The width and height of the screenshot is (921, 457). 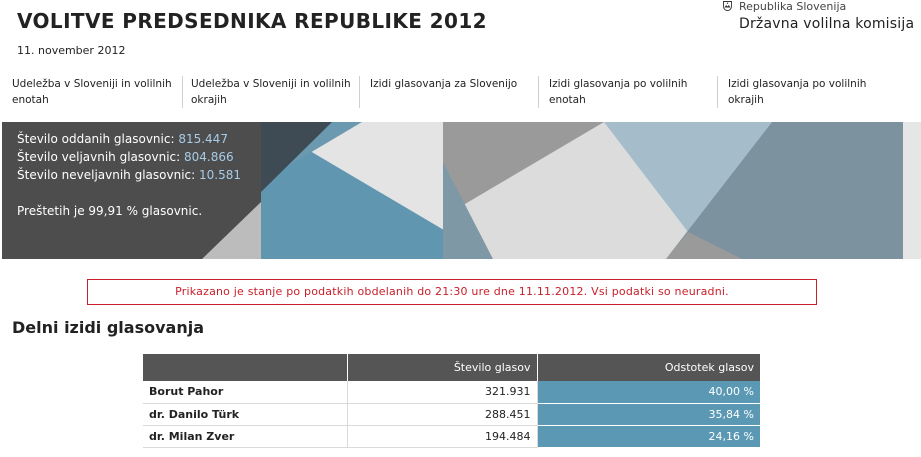 I want to click on candidate-name: dr. Milan Zver, so click(x=245, y=436).